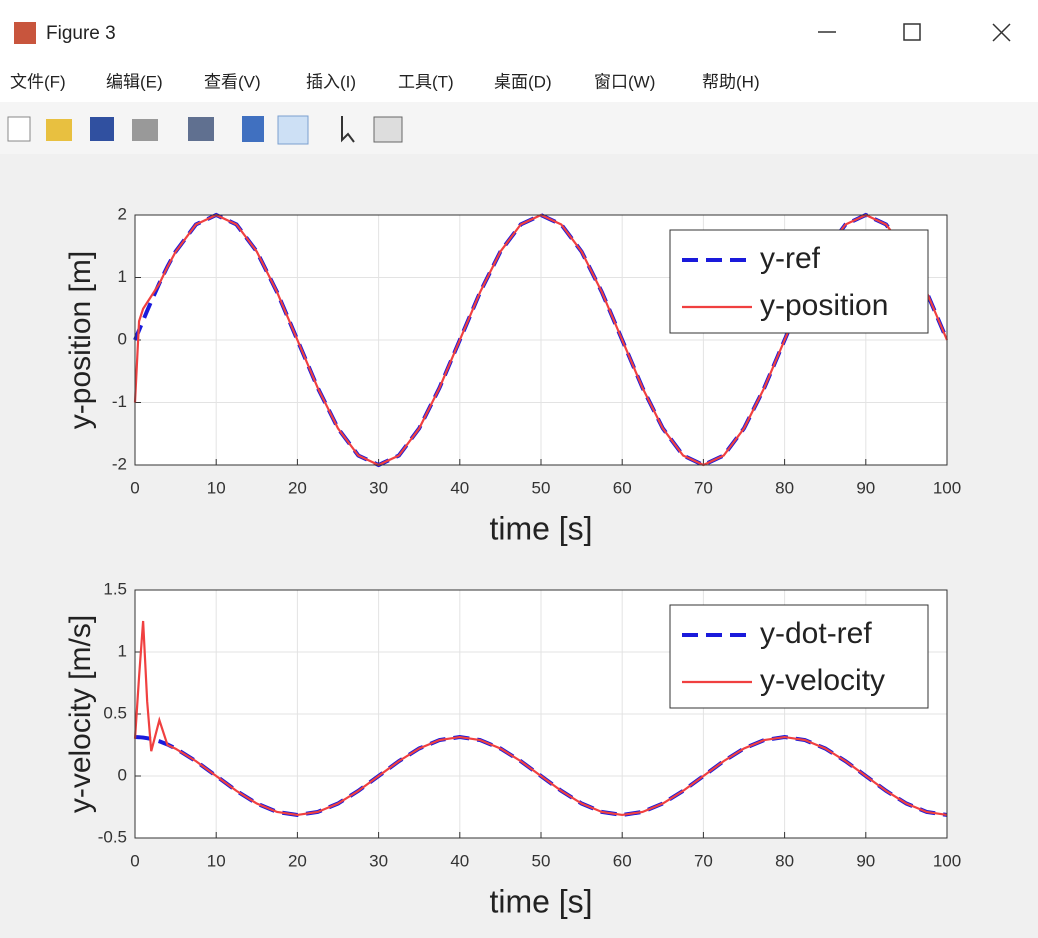  Describe the element at coordinates (201, 129) in the screenshot. I see `export-icon` at that location.